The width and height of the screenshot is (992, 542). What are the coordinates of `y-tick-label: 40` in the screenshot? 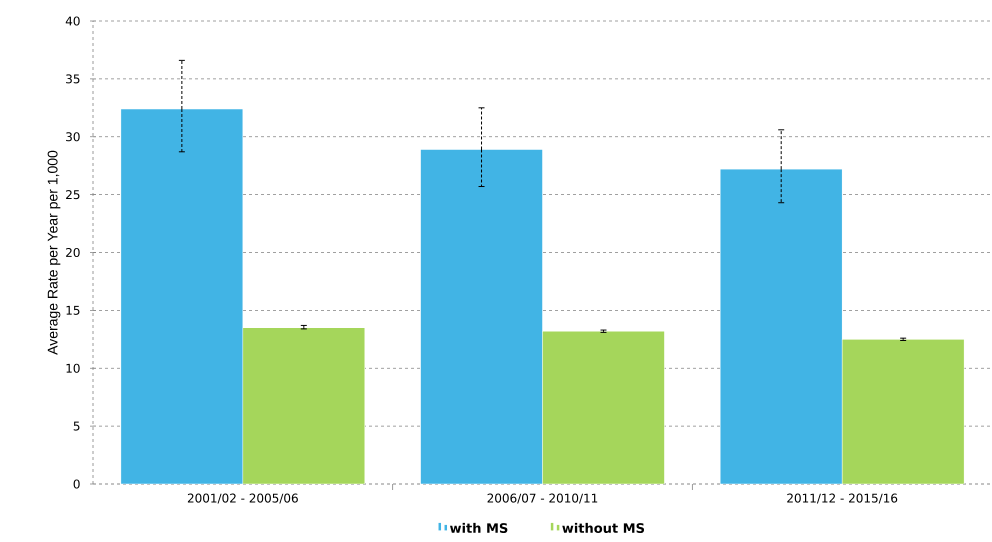 It's located at (73, 21).